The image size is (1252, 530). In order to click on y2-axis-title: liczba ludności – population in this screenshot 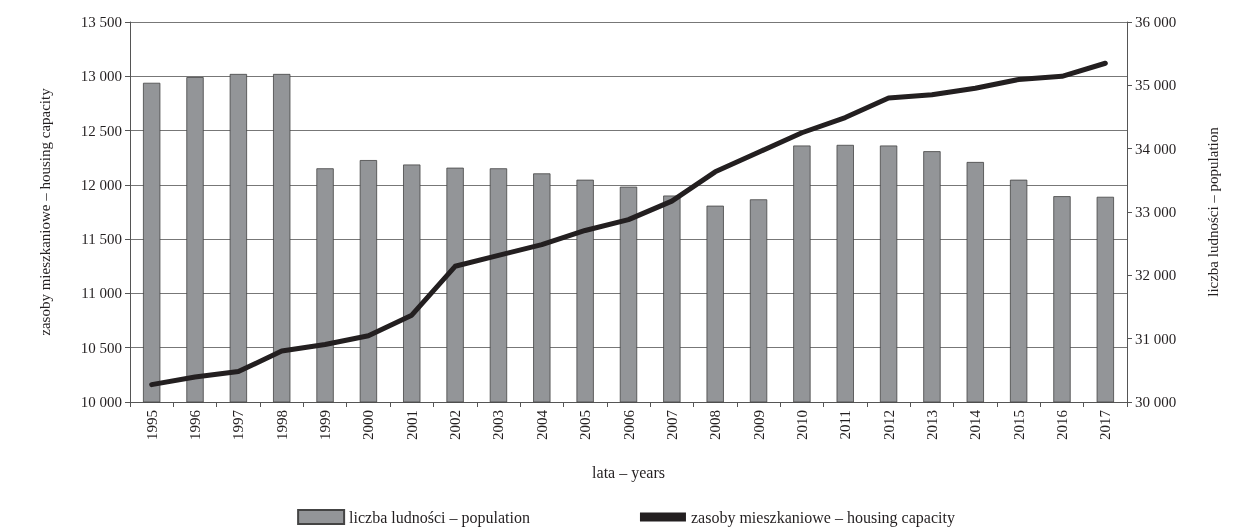, I will do `click(1212, 211)`.